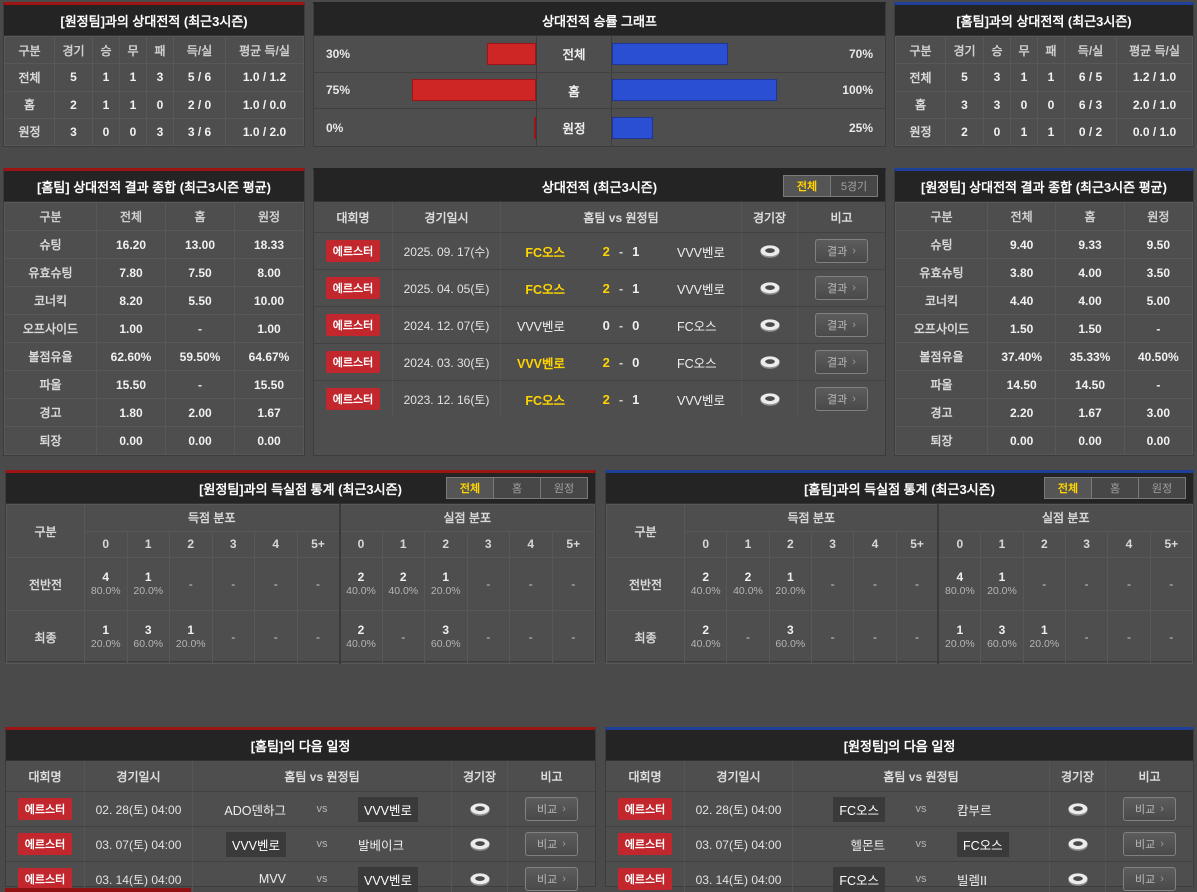  Describe the element at coordinates (446, 399) in the screenshot. I see `match-datetime: 2023. 12. 16(토)` at that location.